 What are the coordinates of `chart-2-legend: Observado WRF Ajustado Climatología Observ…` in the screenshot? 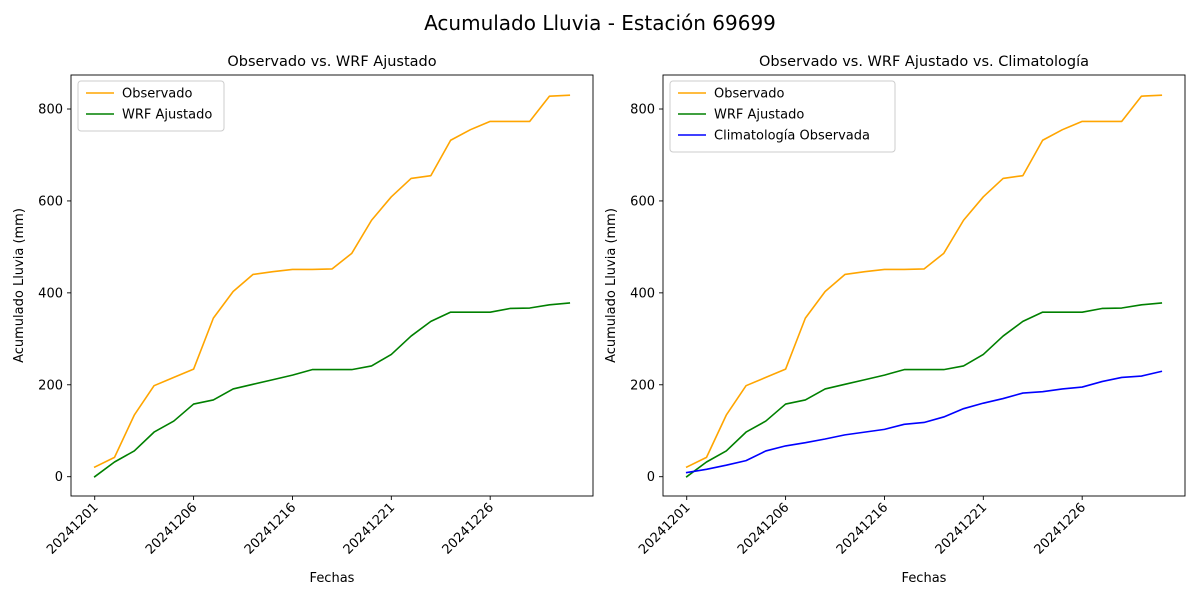 It's located at (782, 116).